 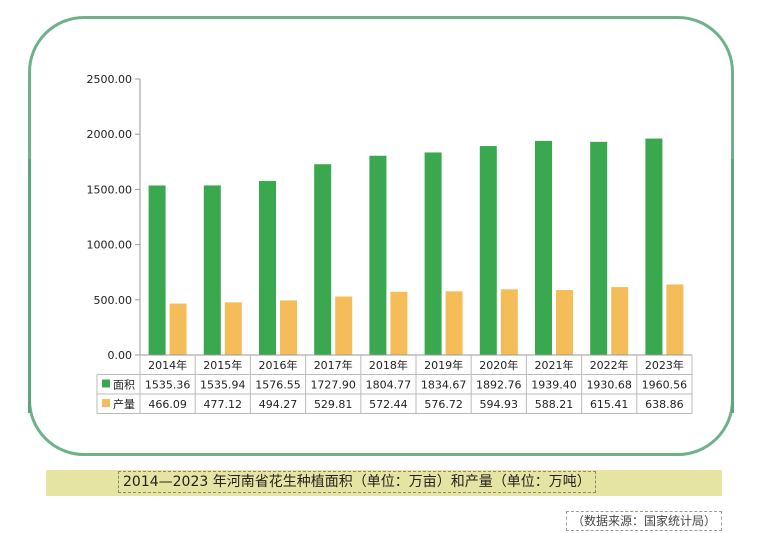 What do you see at coordinates (609, 385) in the screenshot?
I see `data-label: 1930.68` at bounding box center [609, 385].